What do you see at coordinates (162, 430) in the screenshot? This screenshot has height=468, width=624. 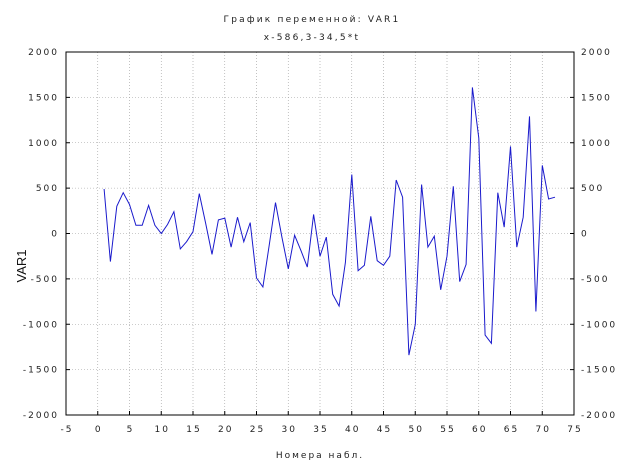 I see `x-tick-label: 10` at bounding box center [162, 430].